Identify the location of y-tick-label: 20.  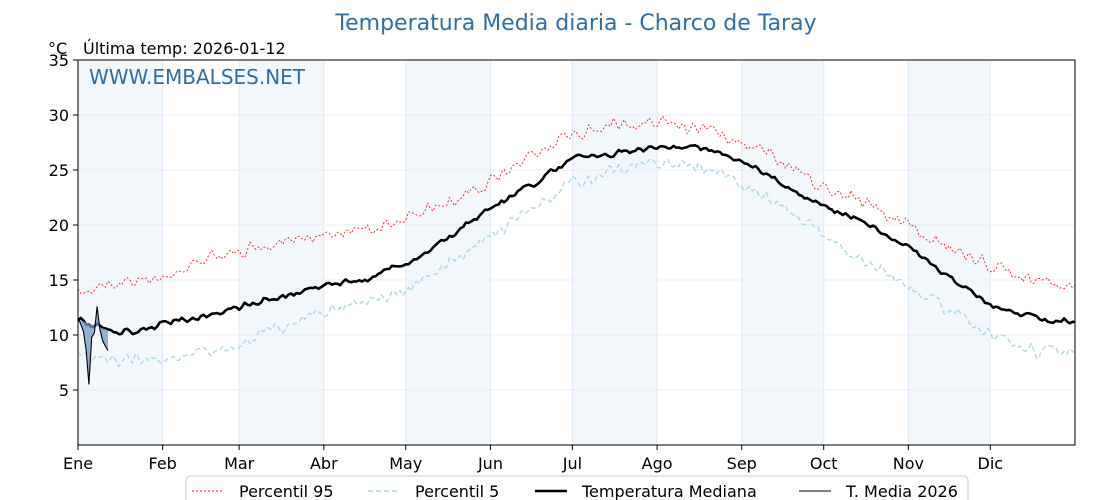
(59, 225).